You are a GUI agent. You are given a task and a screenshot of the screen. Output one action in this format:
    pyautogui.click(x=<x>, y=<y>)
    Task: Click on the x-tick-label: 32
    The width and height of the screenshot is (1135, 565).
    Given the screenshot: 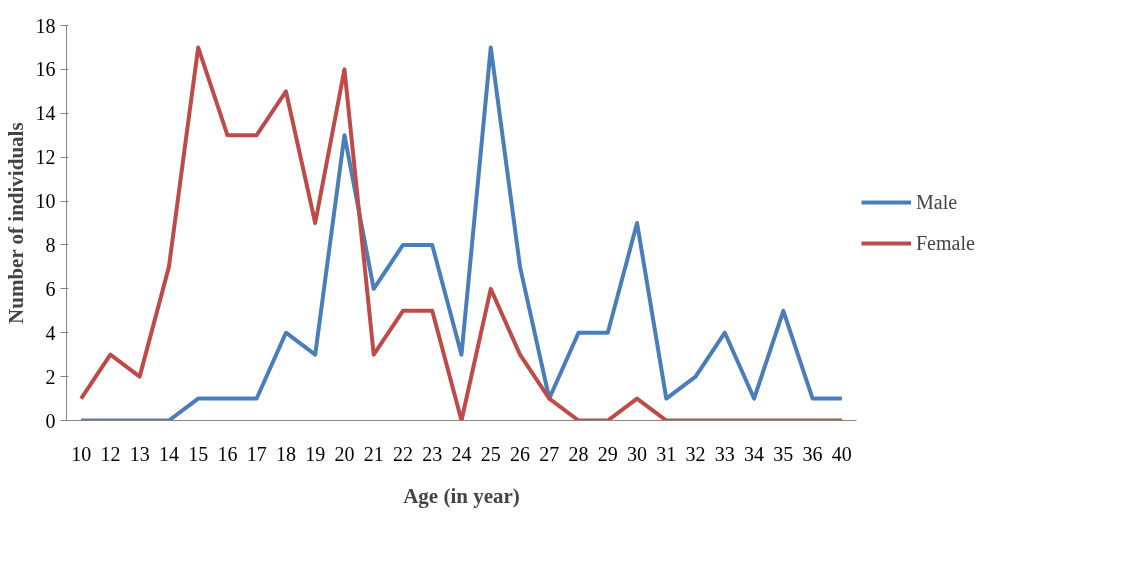 What is the action you would take?
    pyautogui.click(x=695, y=453)
    